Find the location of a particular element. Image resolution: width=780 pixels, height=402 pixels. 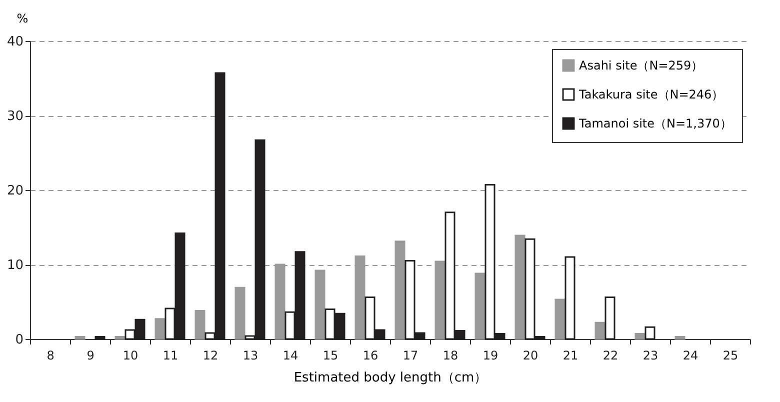

x-tick-label: 12 is located at coordinates (210, 355).